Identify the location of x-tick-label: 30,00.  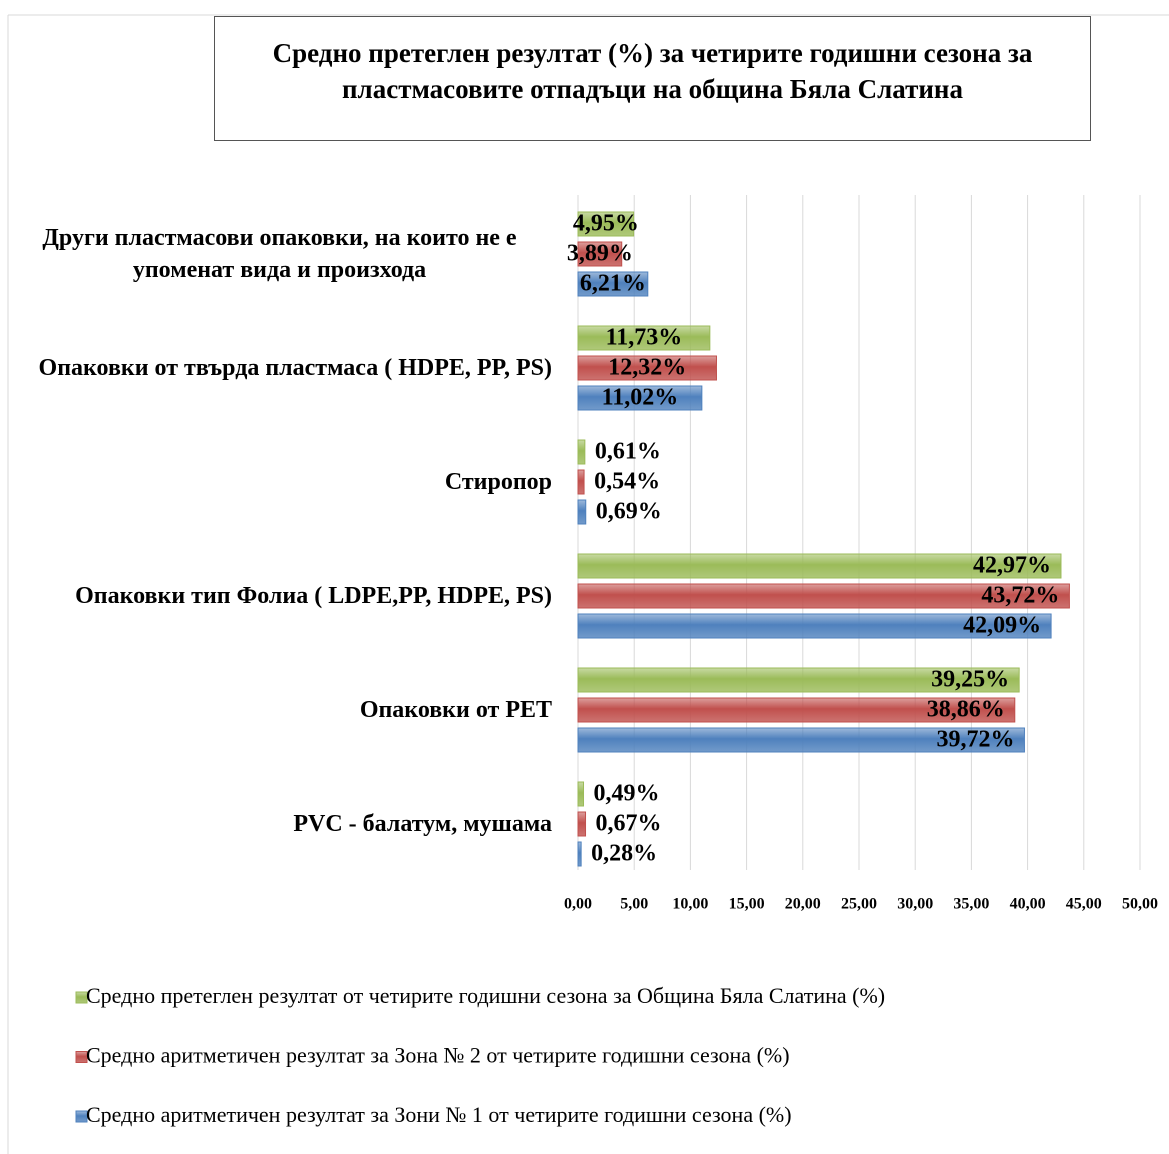
(915, 904).